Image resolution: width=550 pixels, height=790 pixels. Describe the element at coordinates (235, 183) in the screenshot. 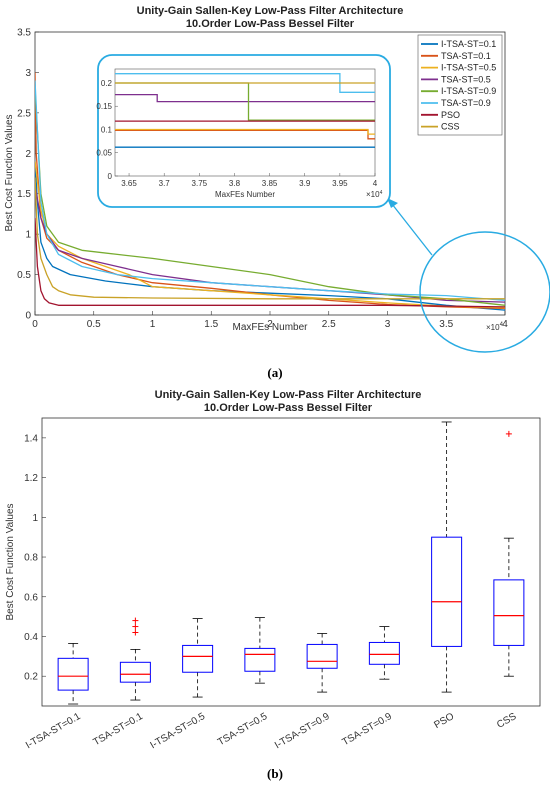

I see `inset-xtick-label: 3.8` at that location.